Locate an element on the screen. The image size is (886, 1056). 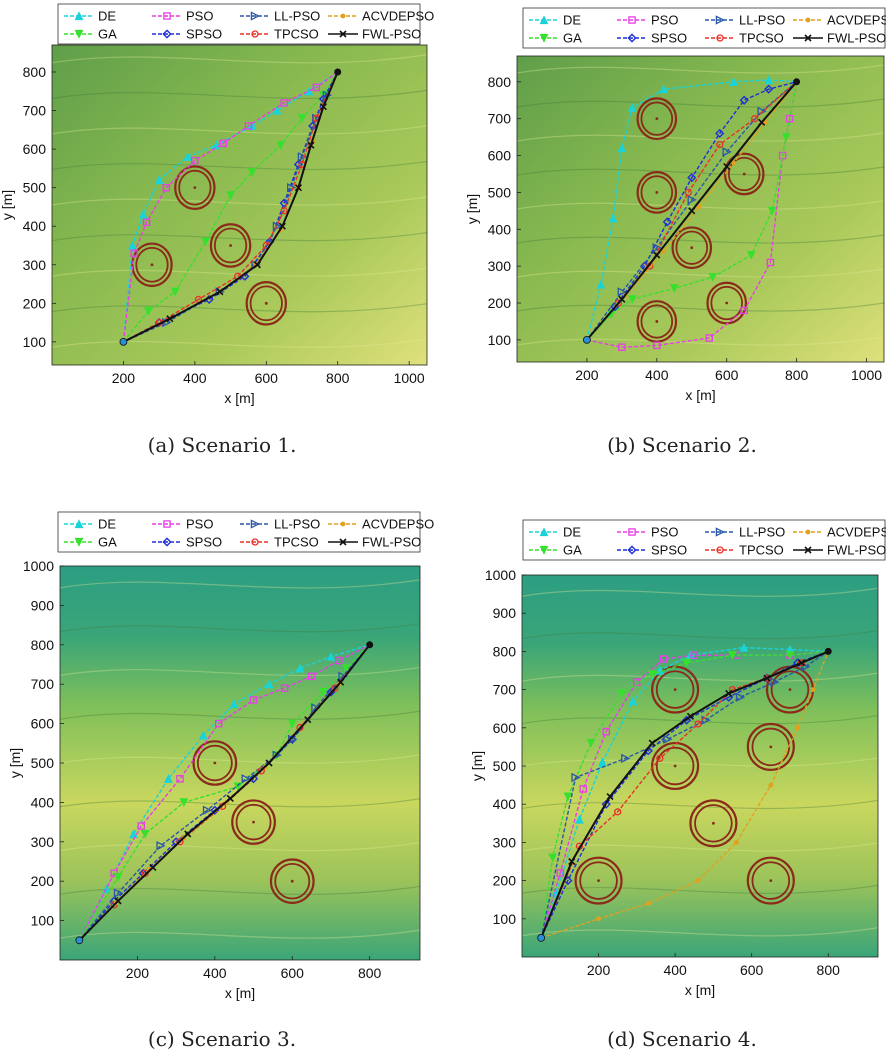
legend-label-pso: PSO is located at coordinates (664, 532).